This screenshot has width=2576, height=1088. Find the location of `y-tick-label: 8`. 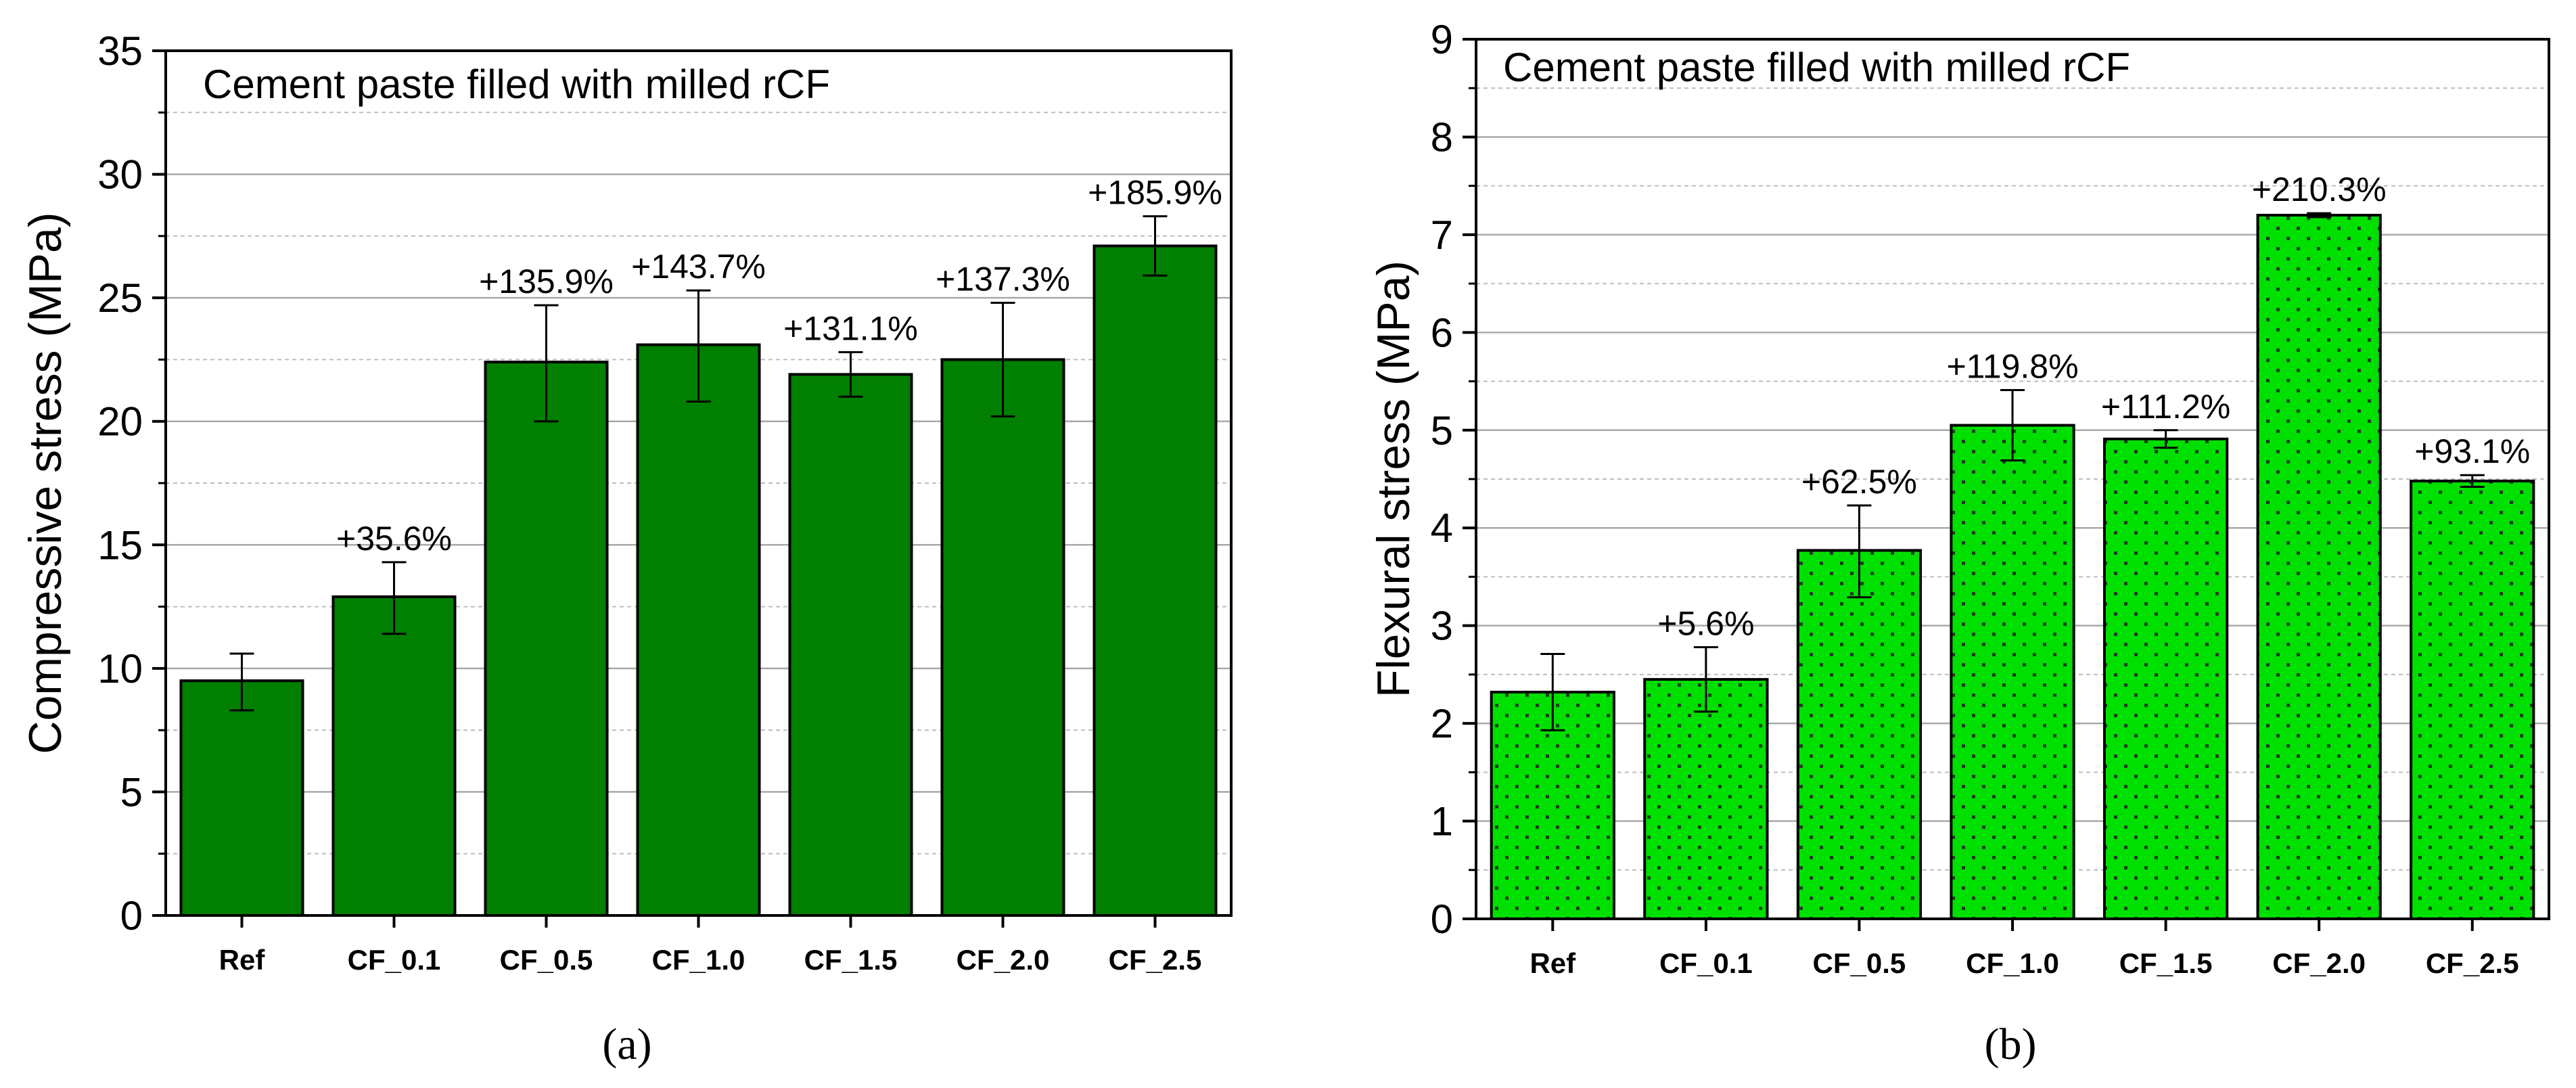

y-tick-label: 8 is located at coordinates (1442, 137).